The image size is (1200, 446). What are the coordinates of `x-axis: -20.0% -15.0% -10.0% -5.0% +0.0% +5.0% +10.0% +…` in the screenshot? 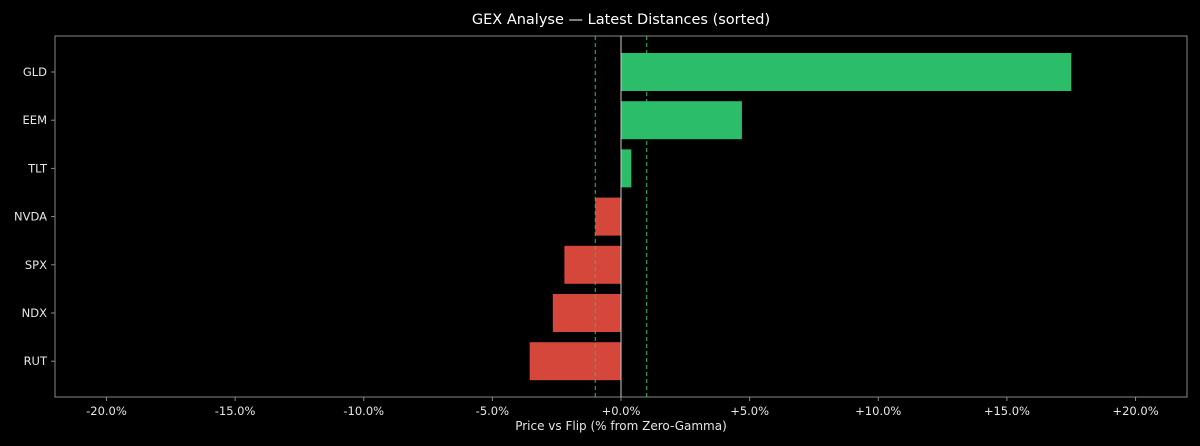 It's located at (622, 407).